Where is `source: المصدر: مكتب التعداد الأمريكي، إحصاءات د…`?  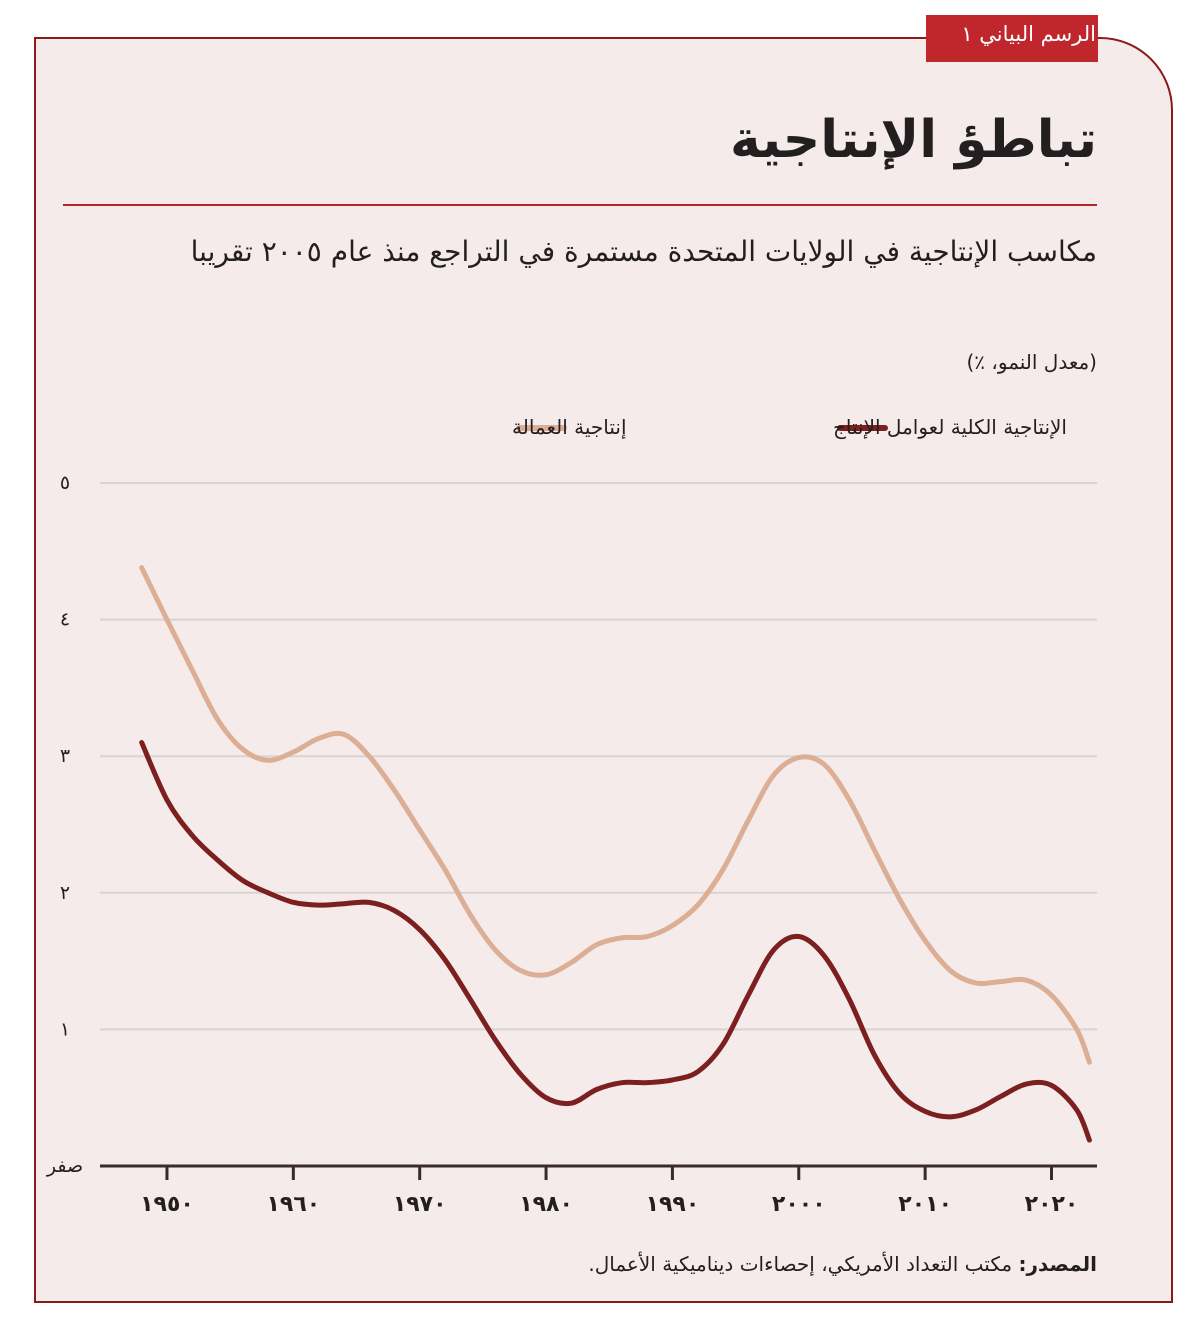
source: المصدر: مكتب التعداد الأمريكي، إحصاءات د… is located at coordinates (597, 1264).